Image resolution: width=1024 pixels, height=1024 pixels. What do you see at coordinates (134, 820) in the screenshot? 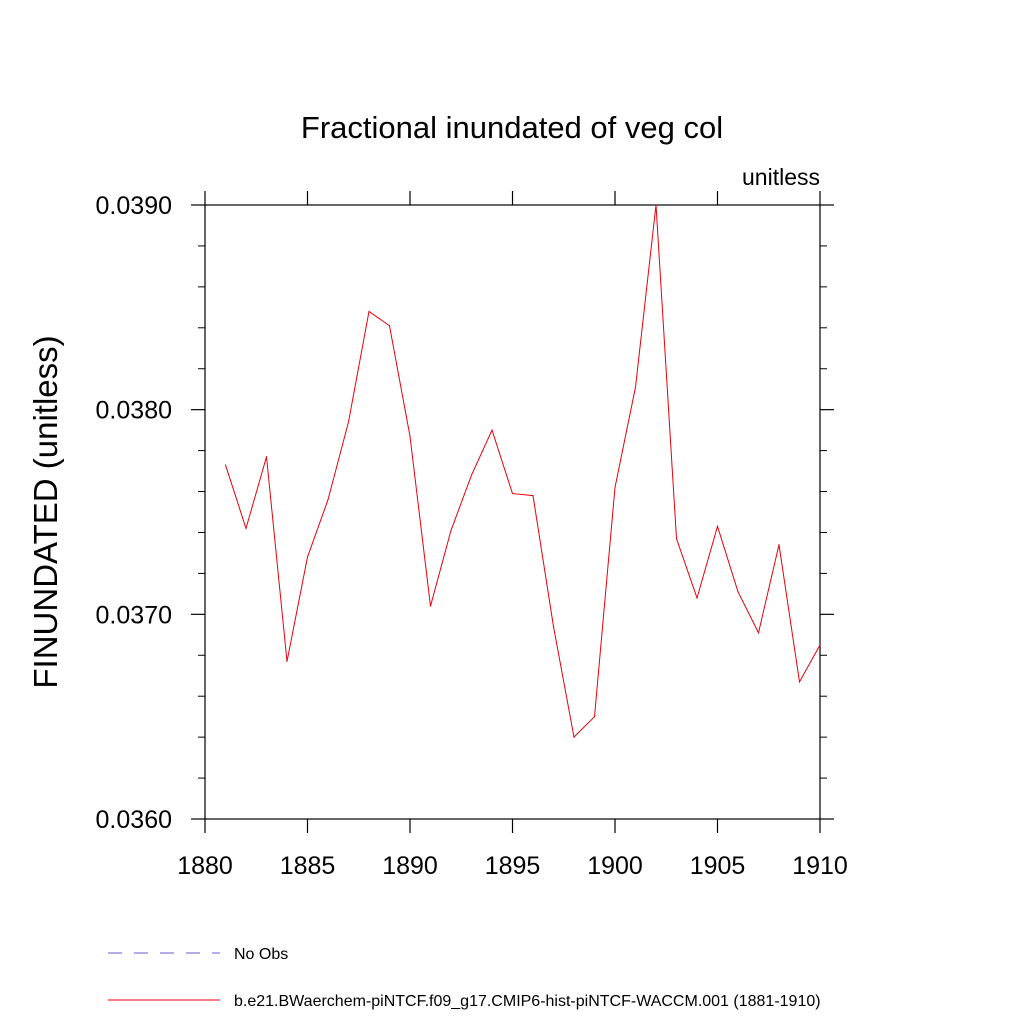
I see `y-tick-label: 0.0360` at bounding box center [134, 820].